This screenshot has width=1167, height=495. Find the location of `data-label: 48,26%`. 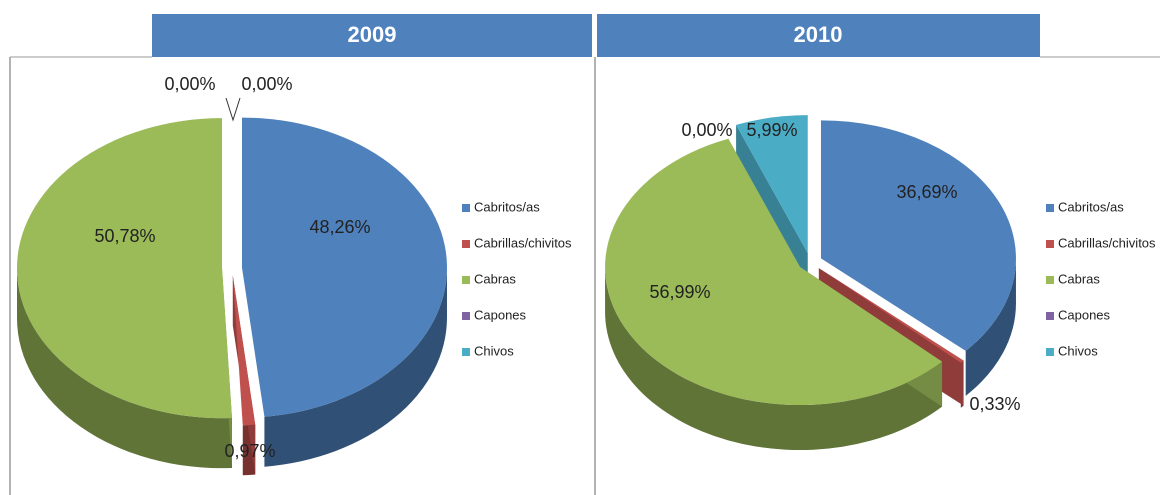

data-label: 48,26% is located at coordinates (339, 227).